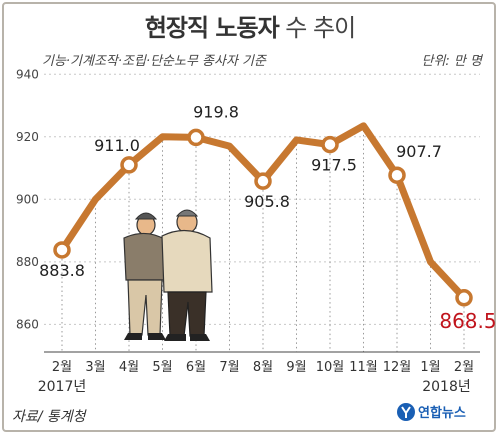 This screenshot has width=500, height=436. Describe the element at coordinates (62, 270) in the screenshot. I see `data-label: 883.8` at that location.